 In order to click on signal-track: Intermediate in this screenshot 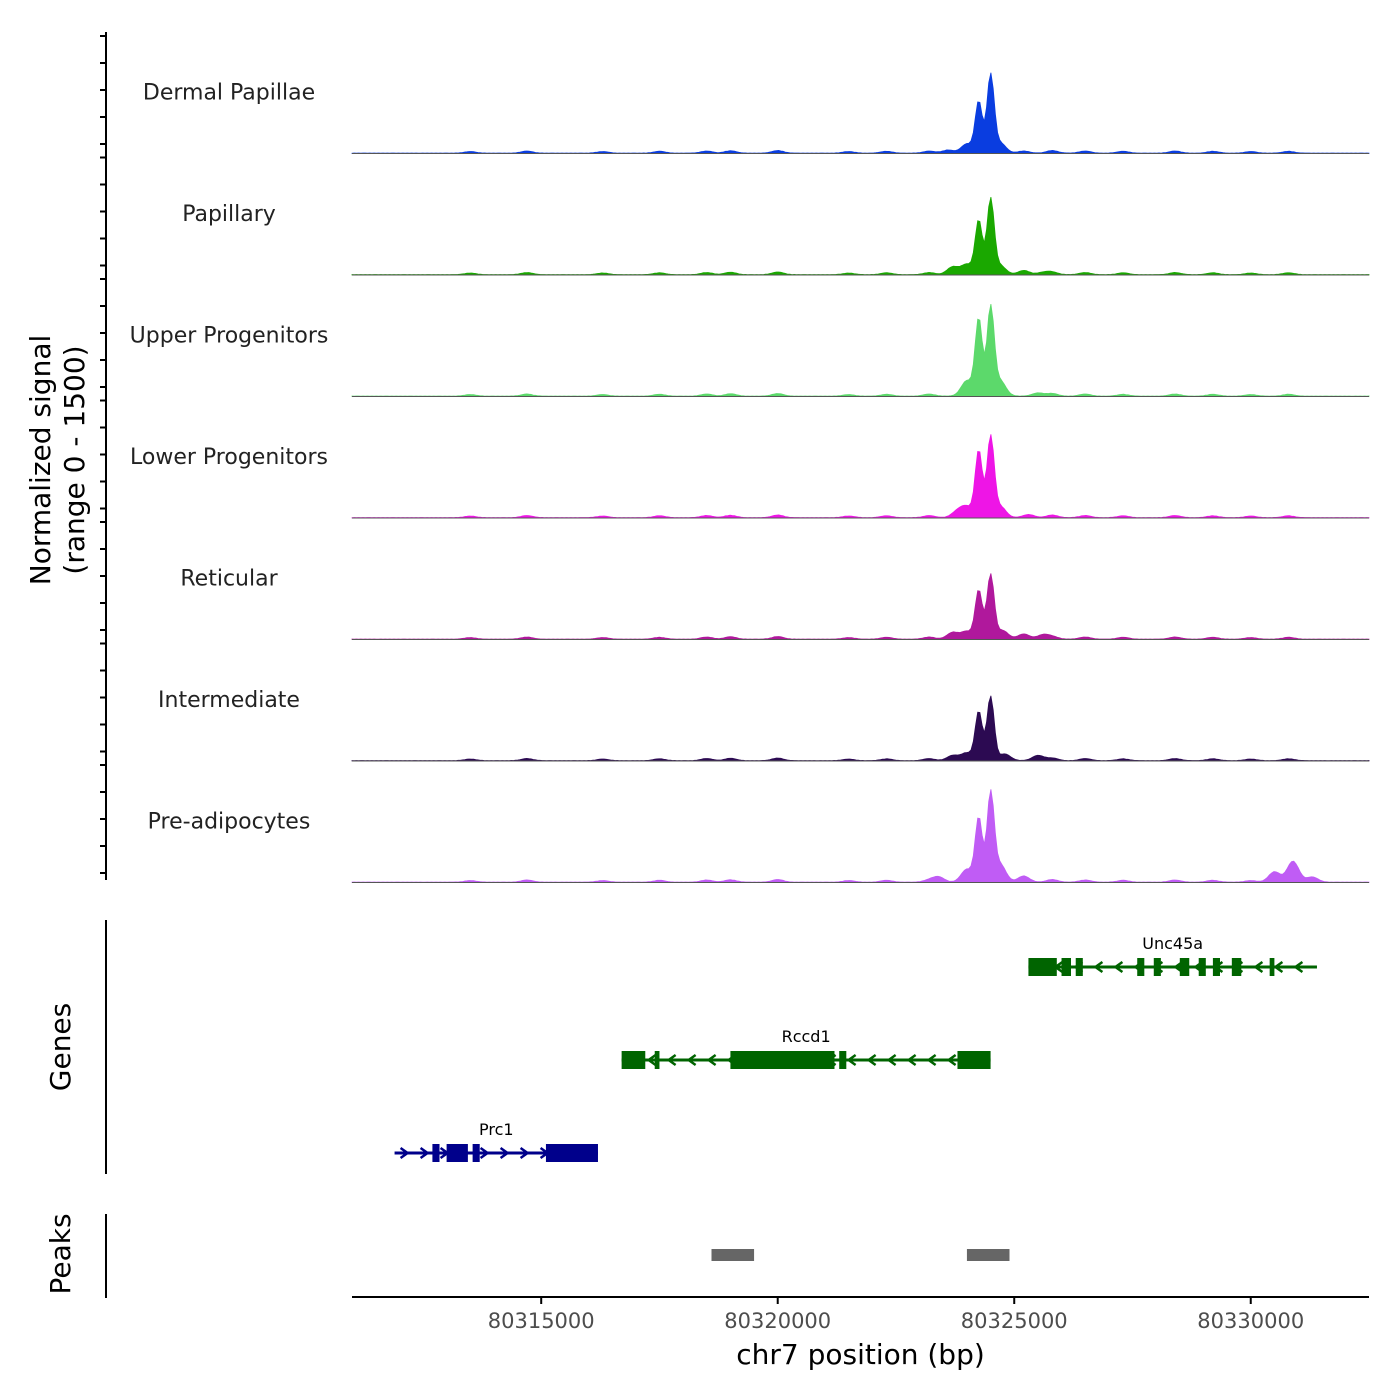, I will do `click(764, 725)`.